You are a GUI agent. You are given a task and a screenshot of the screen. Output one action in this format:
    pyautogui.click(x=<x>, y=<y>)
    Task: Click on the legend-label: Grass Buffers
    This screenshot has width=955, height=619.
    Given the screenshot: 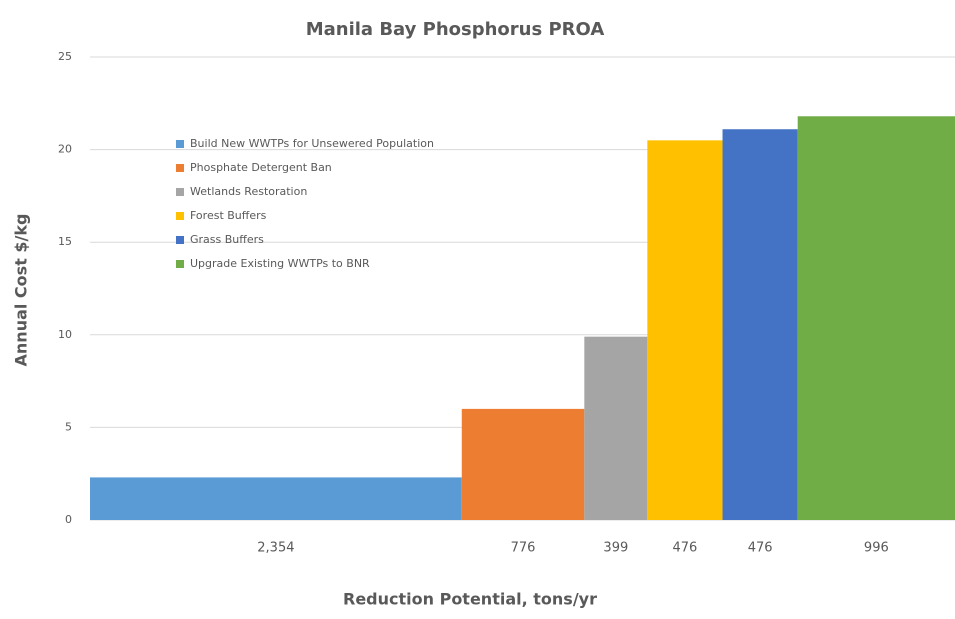 What is the action you would take?
    pyautogui.click(x=227, y=239)
    